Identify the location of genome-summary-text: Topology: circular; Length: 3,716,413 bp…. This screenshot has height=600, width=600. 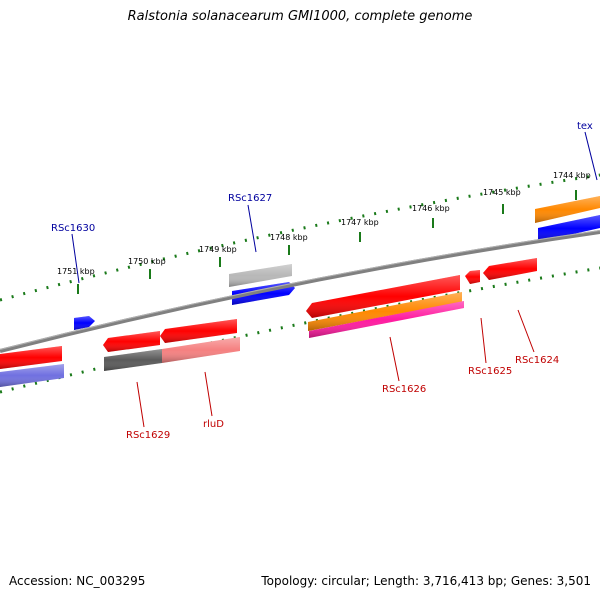
(426, 581).